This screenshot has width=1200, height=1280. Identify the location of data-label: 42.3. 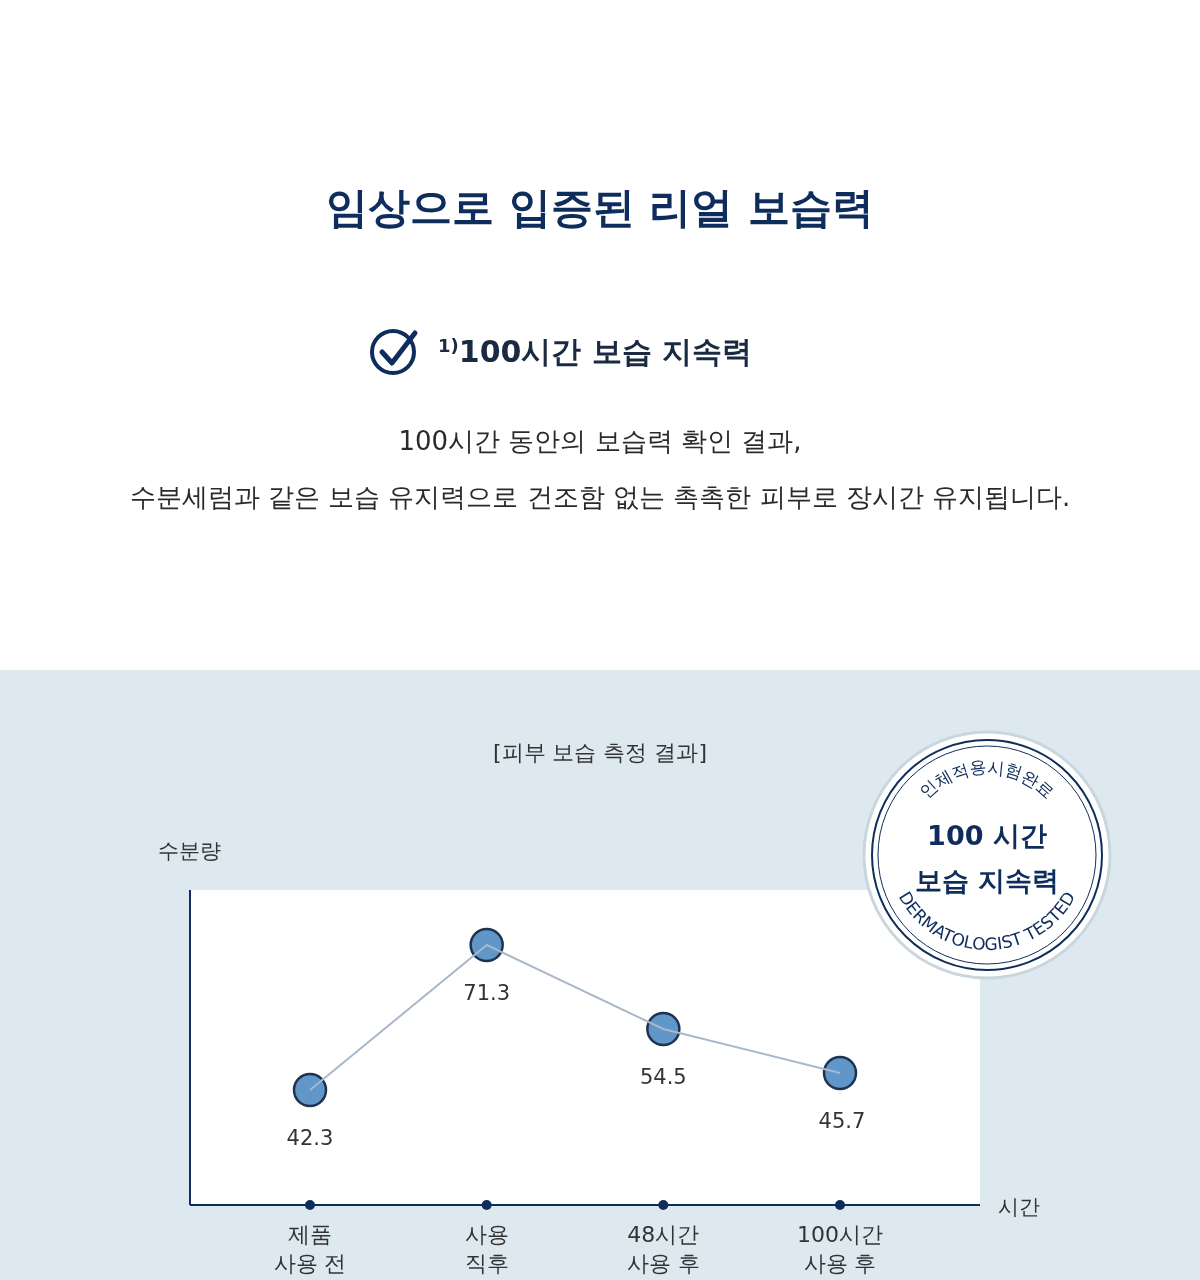
(310, 1138).